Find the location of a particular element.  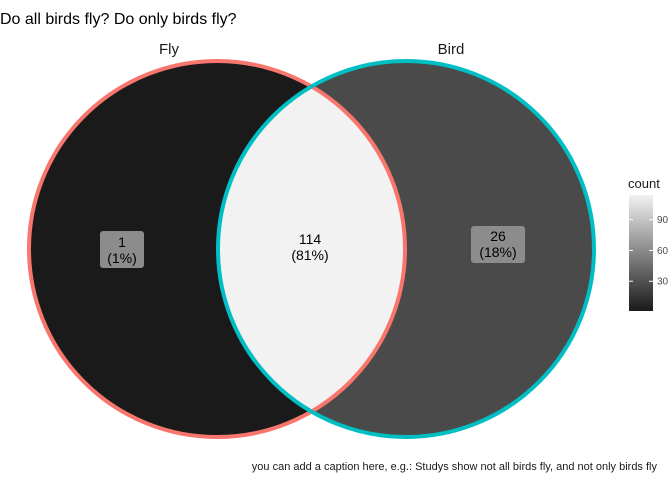

legend-tick-label-90: 90 is located at coordinates (663, 220).